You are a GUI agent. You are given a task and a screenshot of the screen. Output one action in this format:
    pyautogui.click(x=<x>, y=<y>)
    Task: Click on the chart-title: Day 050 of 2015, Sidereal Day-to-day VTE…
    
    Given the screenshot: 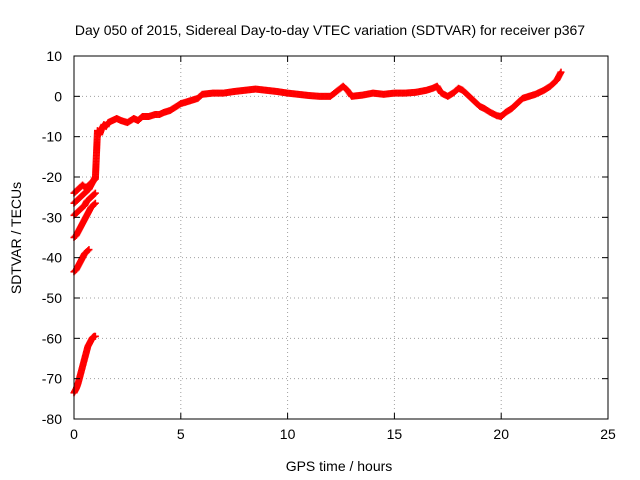 What is the action you would take?
    pyautogui.click(x=330, y=30)
    